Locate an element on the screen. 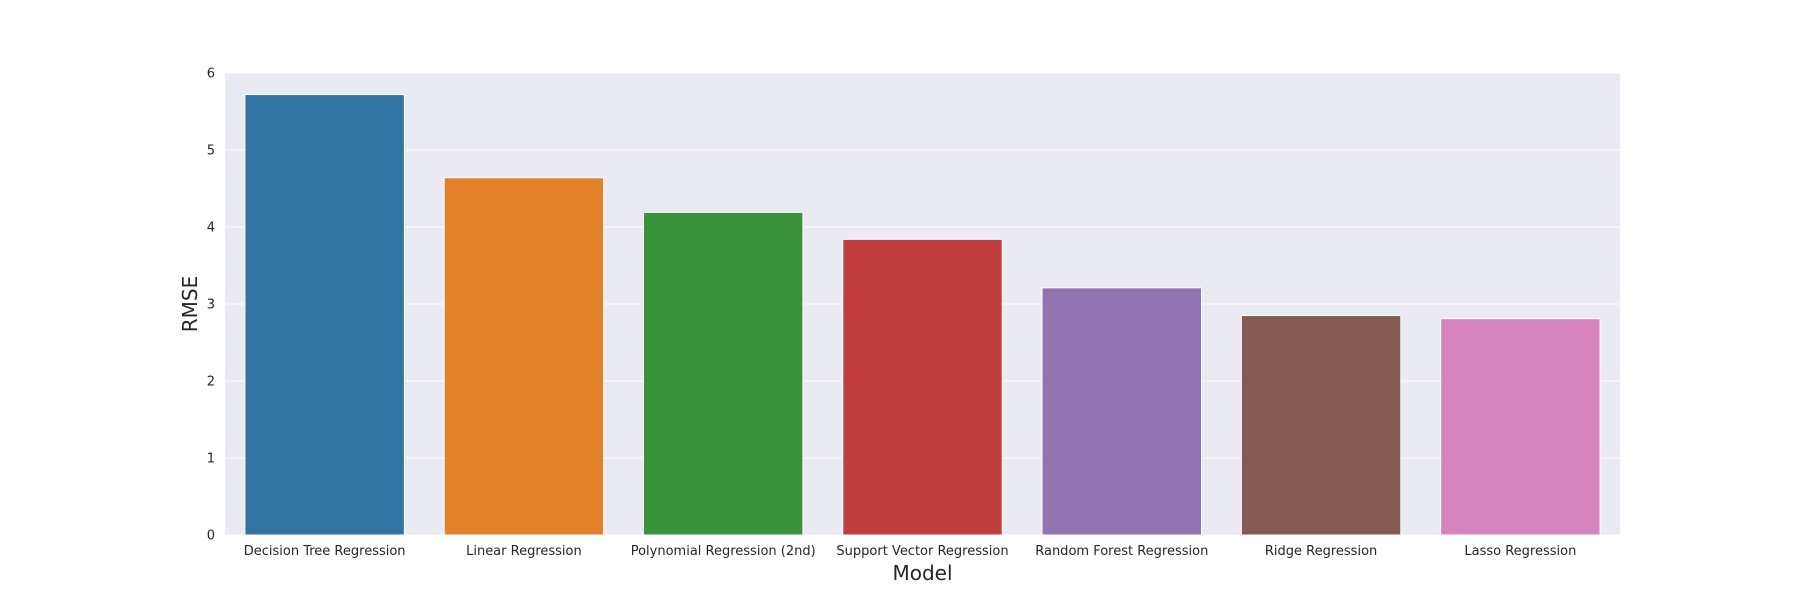 Image resolution: width=1800 pixels, height=604 pixels. y-axis-title: RMSE is located at coordinates (190, 304).